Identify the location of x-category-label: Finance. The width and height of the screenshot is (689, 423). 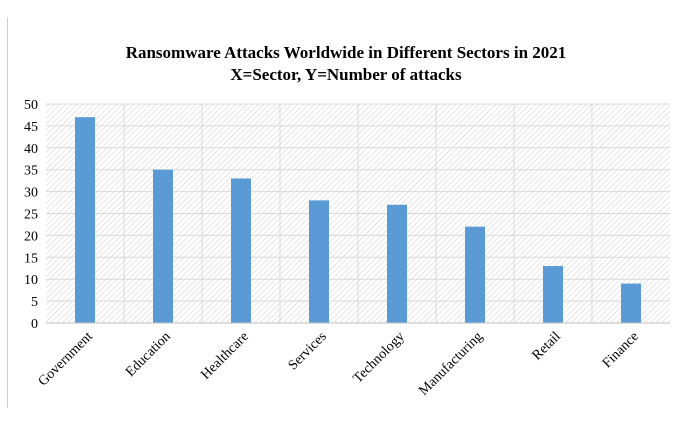
(621, 350).